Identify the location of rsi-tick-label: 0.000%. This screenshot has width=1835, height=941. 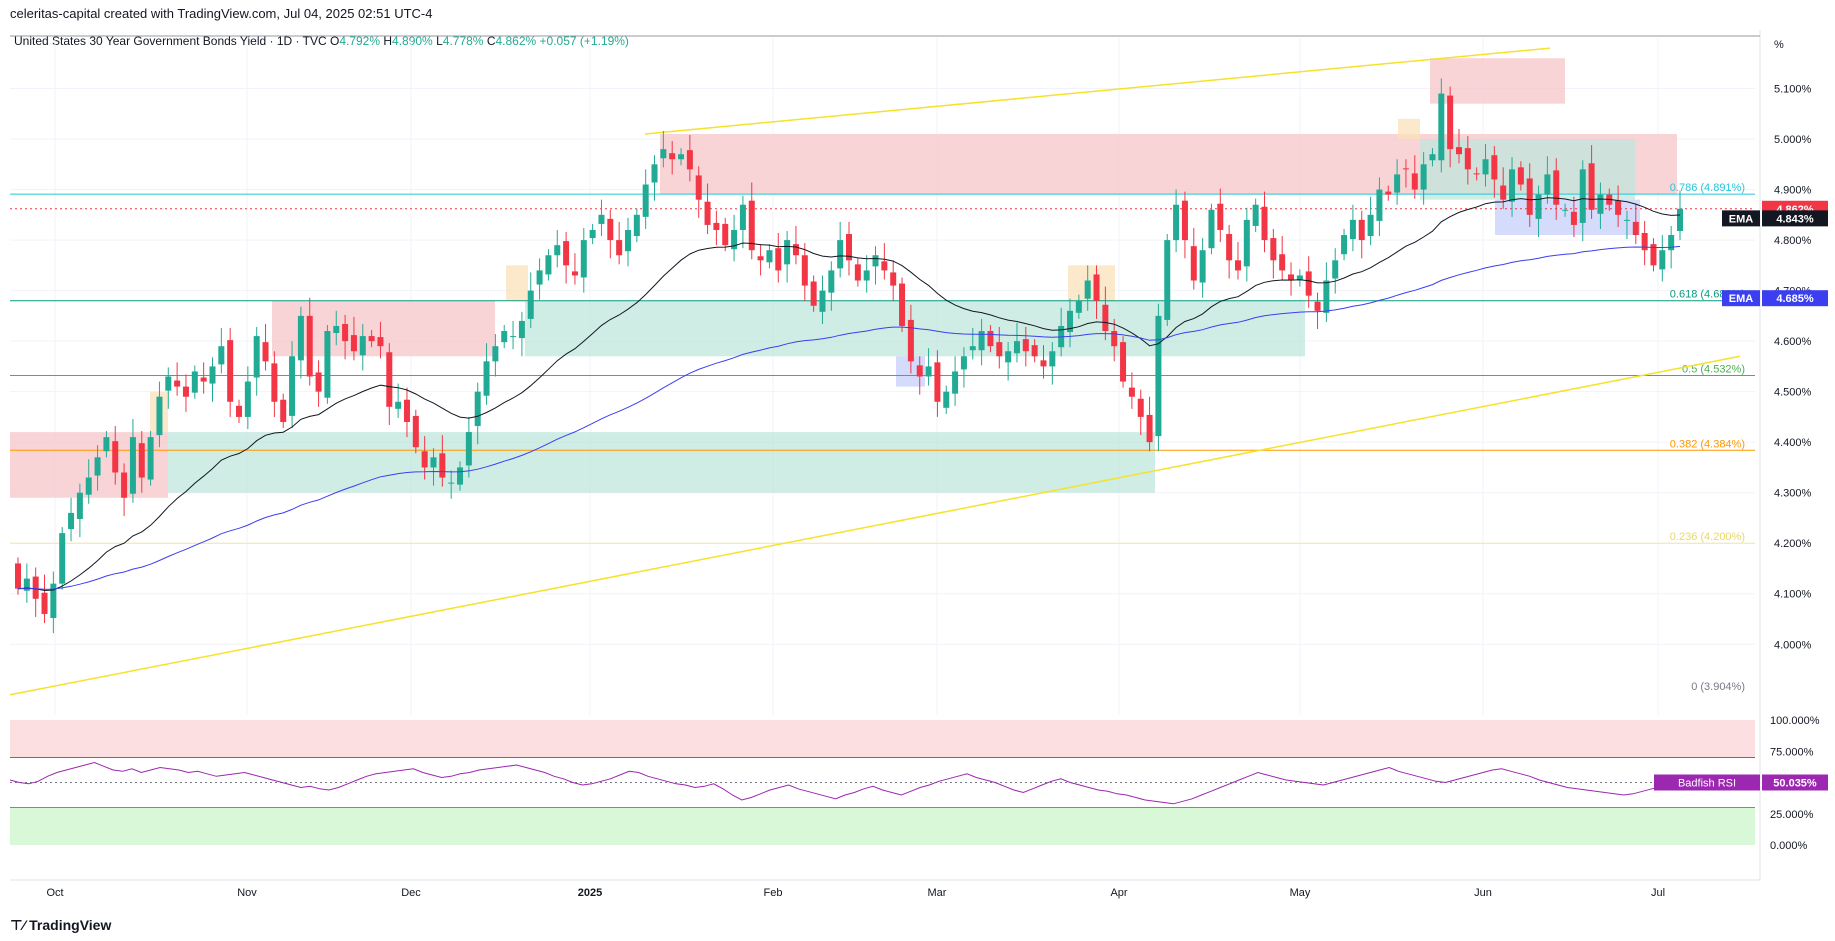
(1789, 846).